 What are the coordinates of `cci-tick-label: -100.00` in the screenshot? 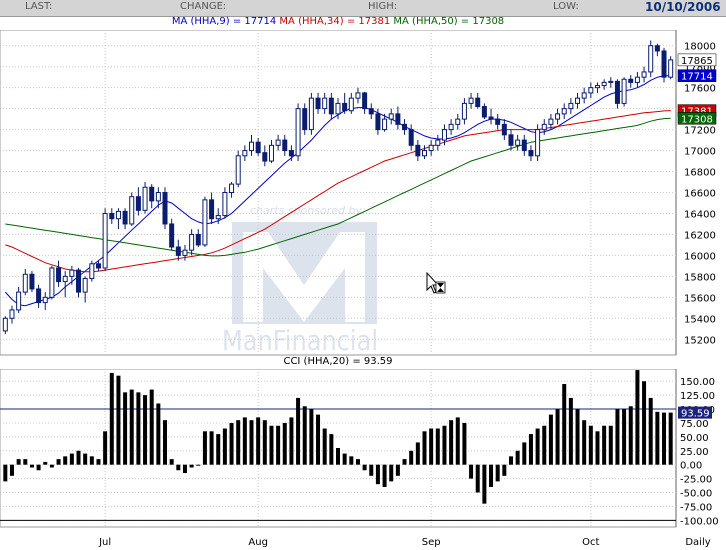 It's located at (699, 521).